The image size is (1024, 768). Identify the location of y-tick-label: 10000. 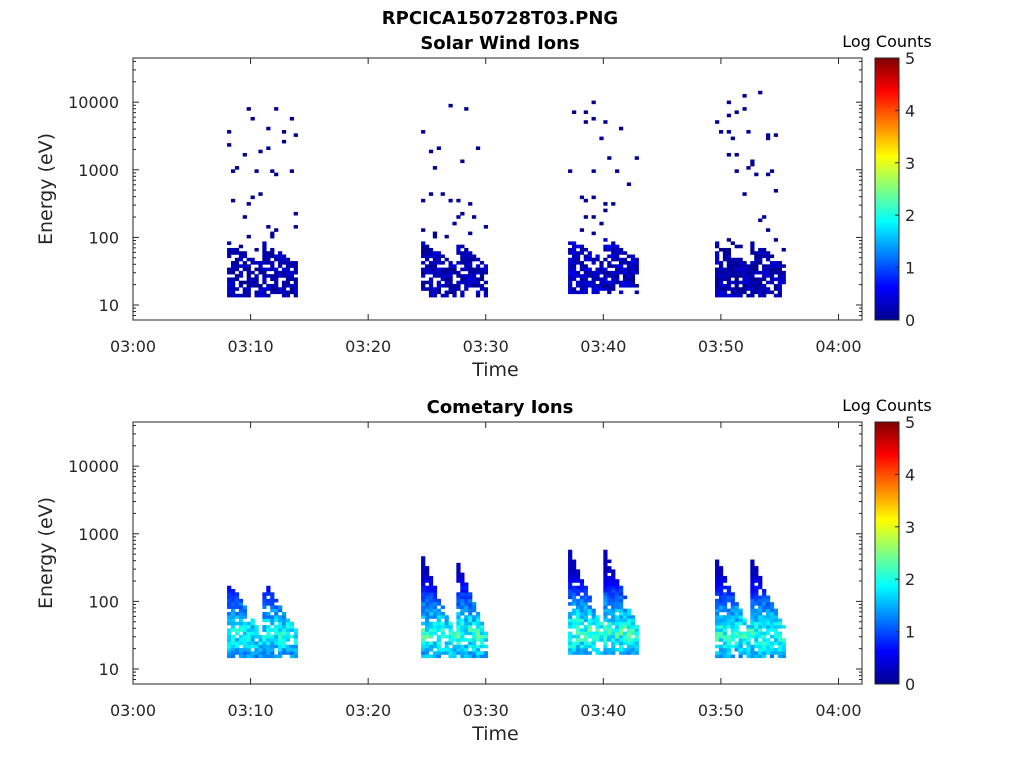
(93, 466).